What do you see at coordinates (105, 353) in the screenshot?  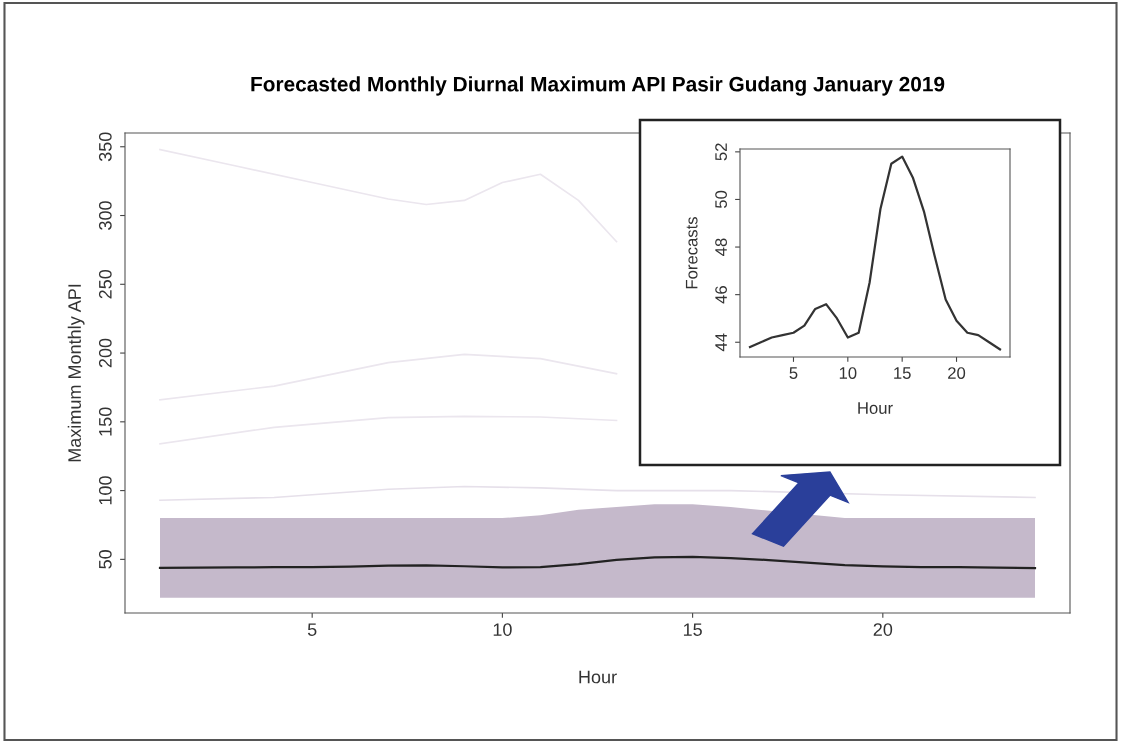 I see `y-tick-label: 200` at bounding box center [105, 353].